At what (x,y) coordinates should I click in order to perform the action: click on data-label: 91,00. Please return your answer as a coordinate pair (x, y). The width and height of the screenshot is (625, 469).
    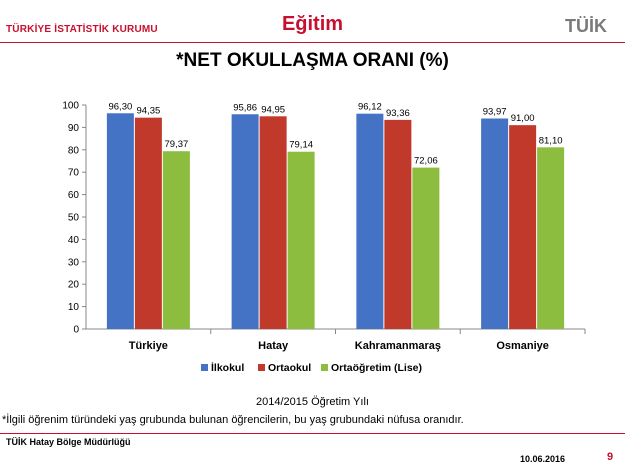
    Looking at the image, I should click on (523, 118).